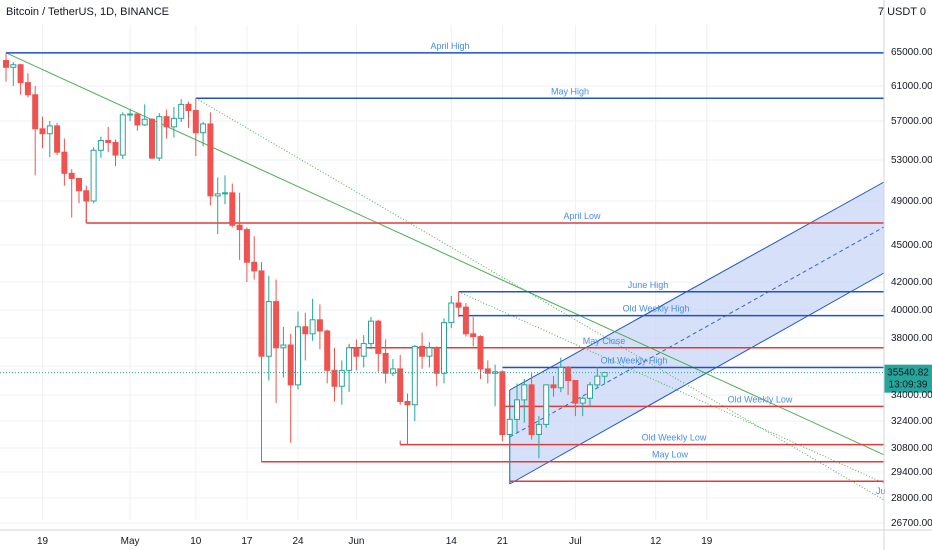 The width and height of the screenshot is (932, 550). Describe the element at coordinates (880, 12) in the screenshot. I see `price-axis-top-label: 7` at that location.